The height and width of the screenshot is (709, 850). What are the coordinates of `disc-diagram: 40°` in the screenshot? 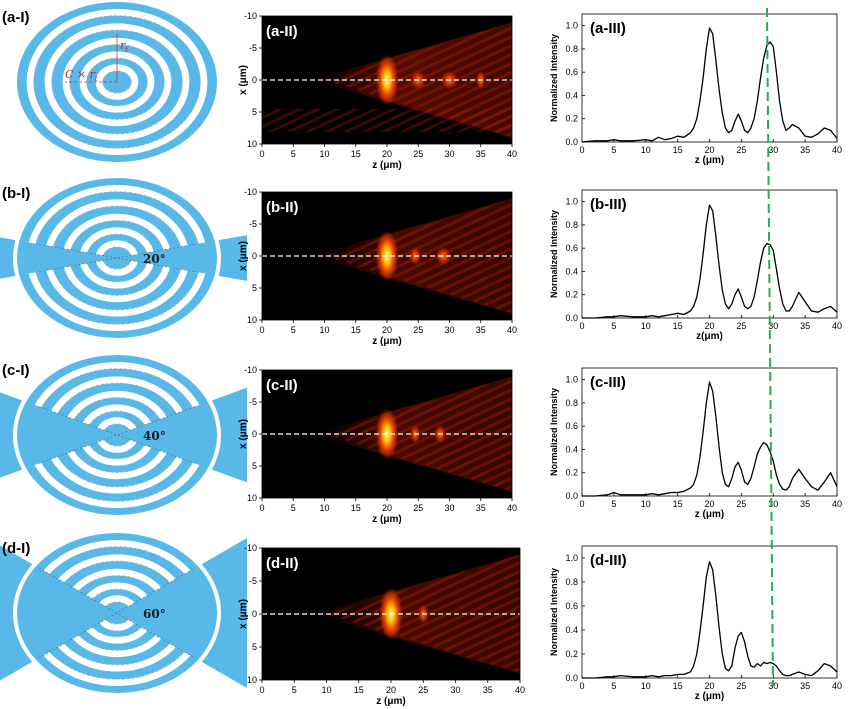 It's located at (123, 435).